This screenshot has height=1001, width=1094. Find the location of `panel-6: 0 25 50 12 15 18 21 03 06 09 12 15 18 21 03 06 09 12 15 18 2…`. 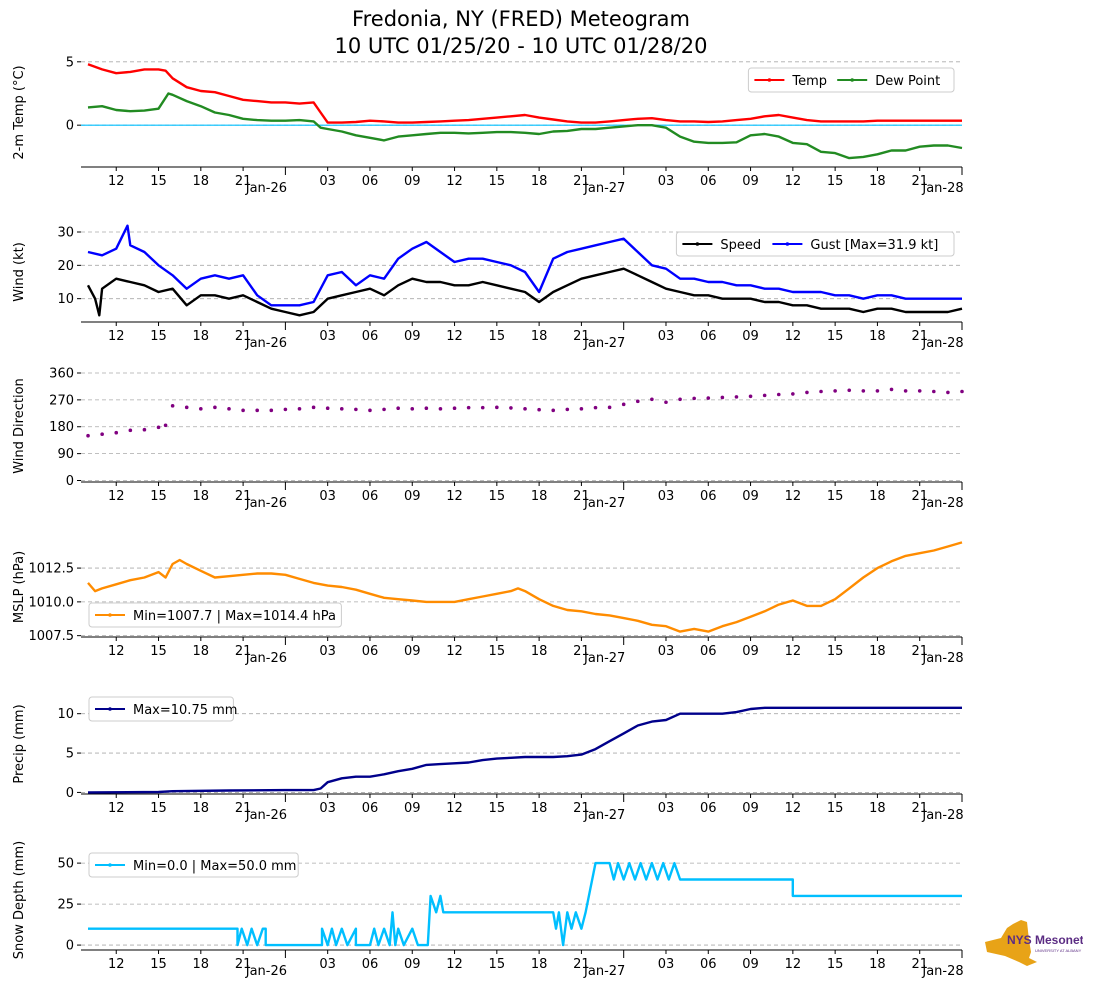

panel-6: 0 25 50 12 15 18 21 03 06 09 12 15 18 21 03 06 09 12 15 18 2… is located at coordinates (488, 910).